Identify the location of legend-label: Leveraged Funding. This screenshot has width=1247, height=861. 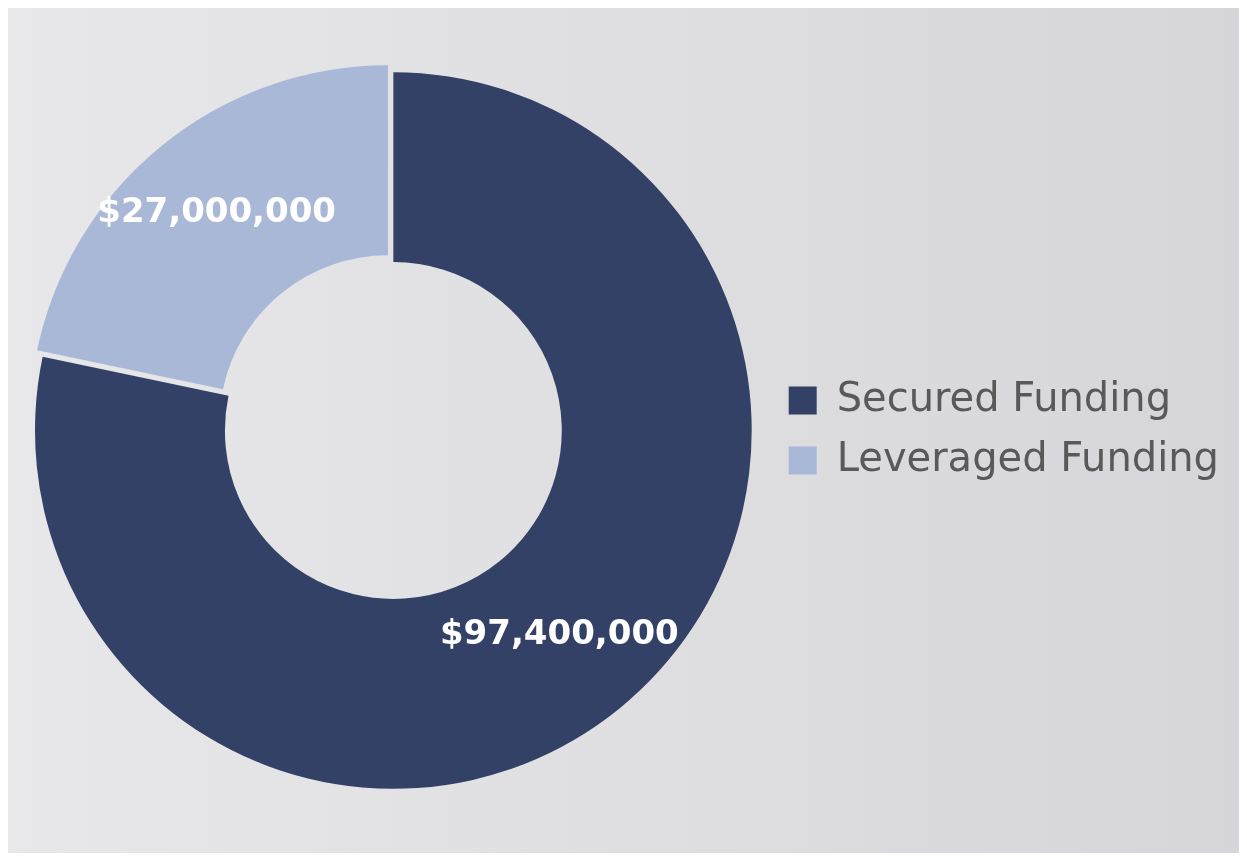
(1028, 456).